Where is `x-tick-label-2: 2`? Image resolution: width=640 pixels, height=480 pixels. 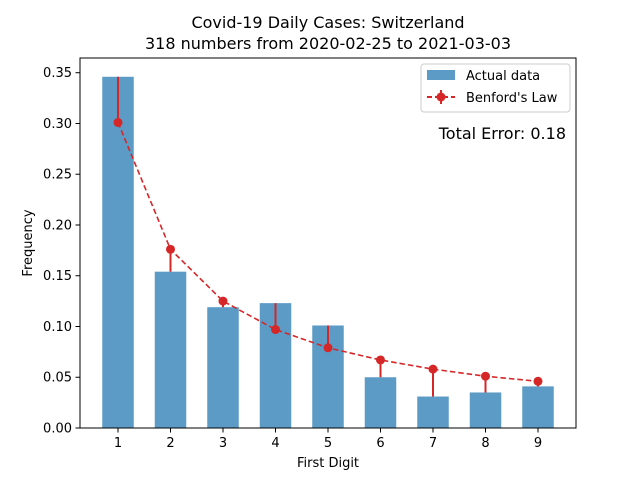 x-tick-label-2: 2 is located at coordinates (170, 443).